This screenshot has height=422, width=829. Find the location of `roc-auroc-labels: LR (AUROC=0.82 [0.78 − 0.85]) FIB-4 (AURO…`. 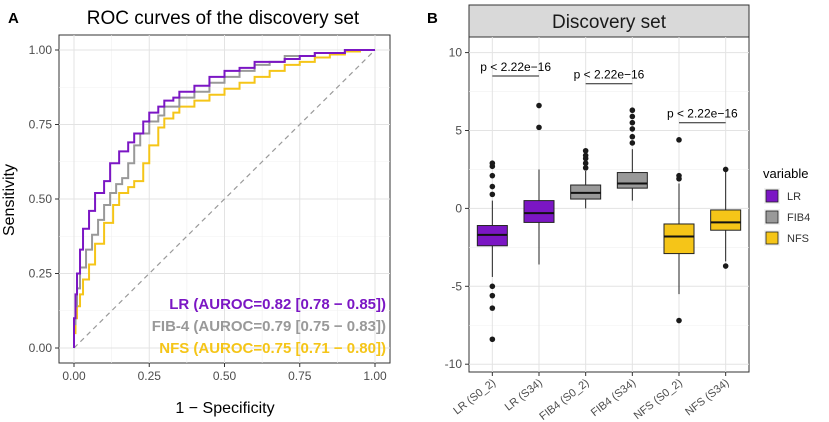

roc-auroc-labels: LR (AUROC=0.82 [0.78 − 0.85]) FIB-4 (AURO… is located at coordinates (269, 326).